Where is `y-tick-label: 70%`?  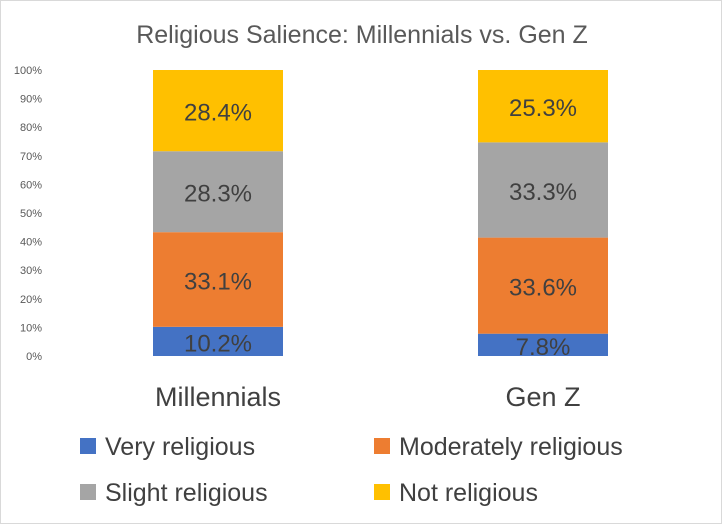 y-tick-label: 70% is located at coordinates (31, 157).